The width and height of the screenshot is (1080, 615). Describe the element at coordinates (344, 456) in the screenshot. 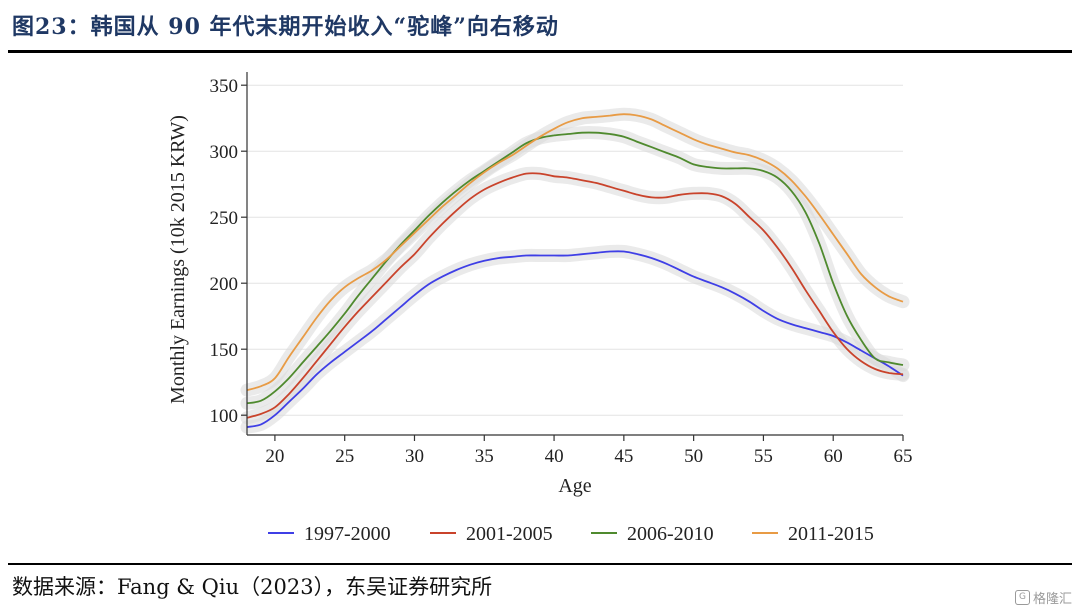

I see `x-tick-label-25: 25` at that location.